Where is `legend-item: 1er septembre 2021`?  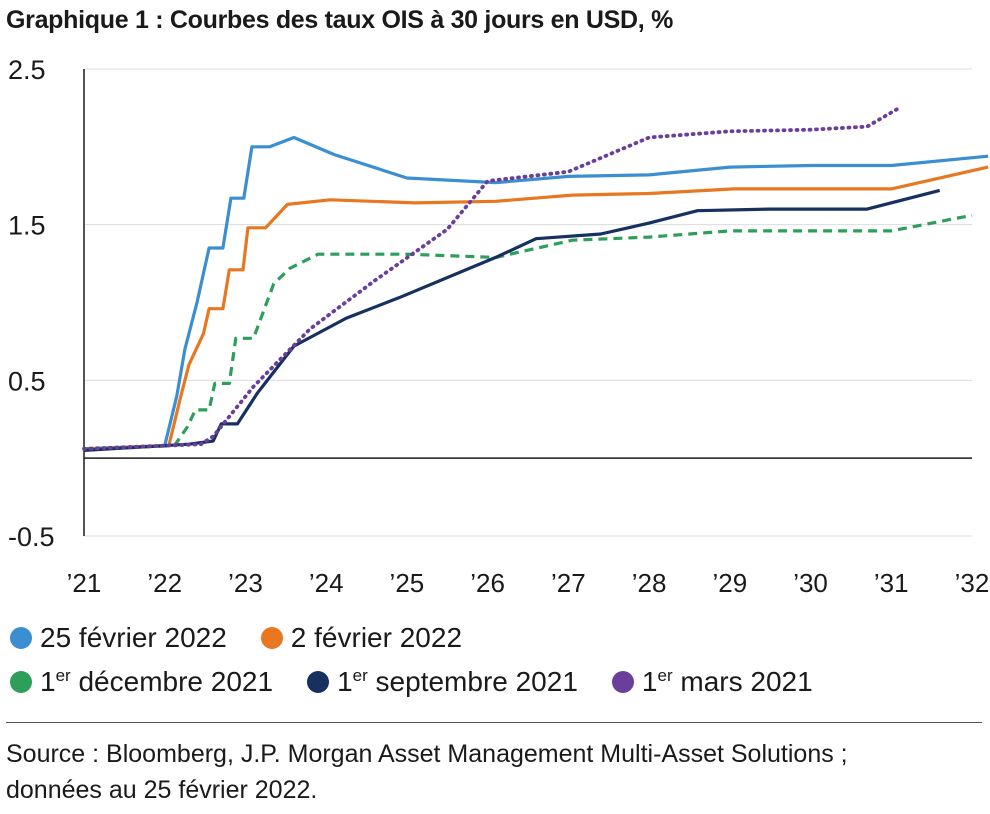
legend-item: 1er septembre 2021 is located at coordinates (442, 682).